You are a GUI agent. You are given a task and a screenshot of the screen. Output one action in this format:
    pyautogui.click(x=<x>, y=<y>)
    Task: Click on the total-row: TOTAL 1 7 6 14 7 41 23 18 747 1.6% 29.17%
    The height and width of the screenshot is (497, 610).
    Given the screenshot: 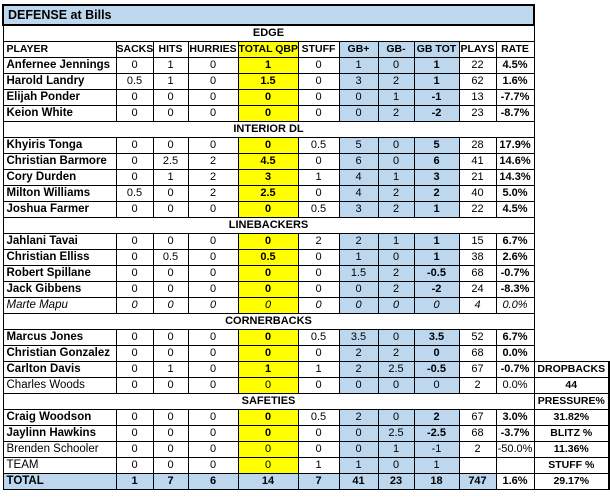 What is the action you would take?
    pyautogui.click(x=306, y=481)
    